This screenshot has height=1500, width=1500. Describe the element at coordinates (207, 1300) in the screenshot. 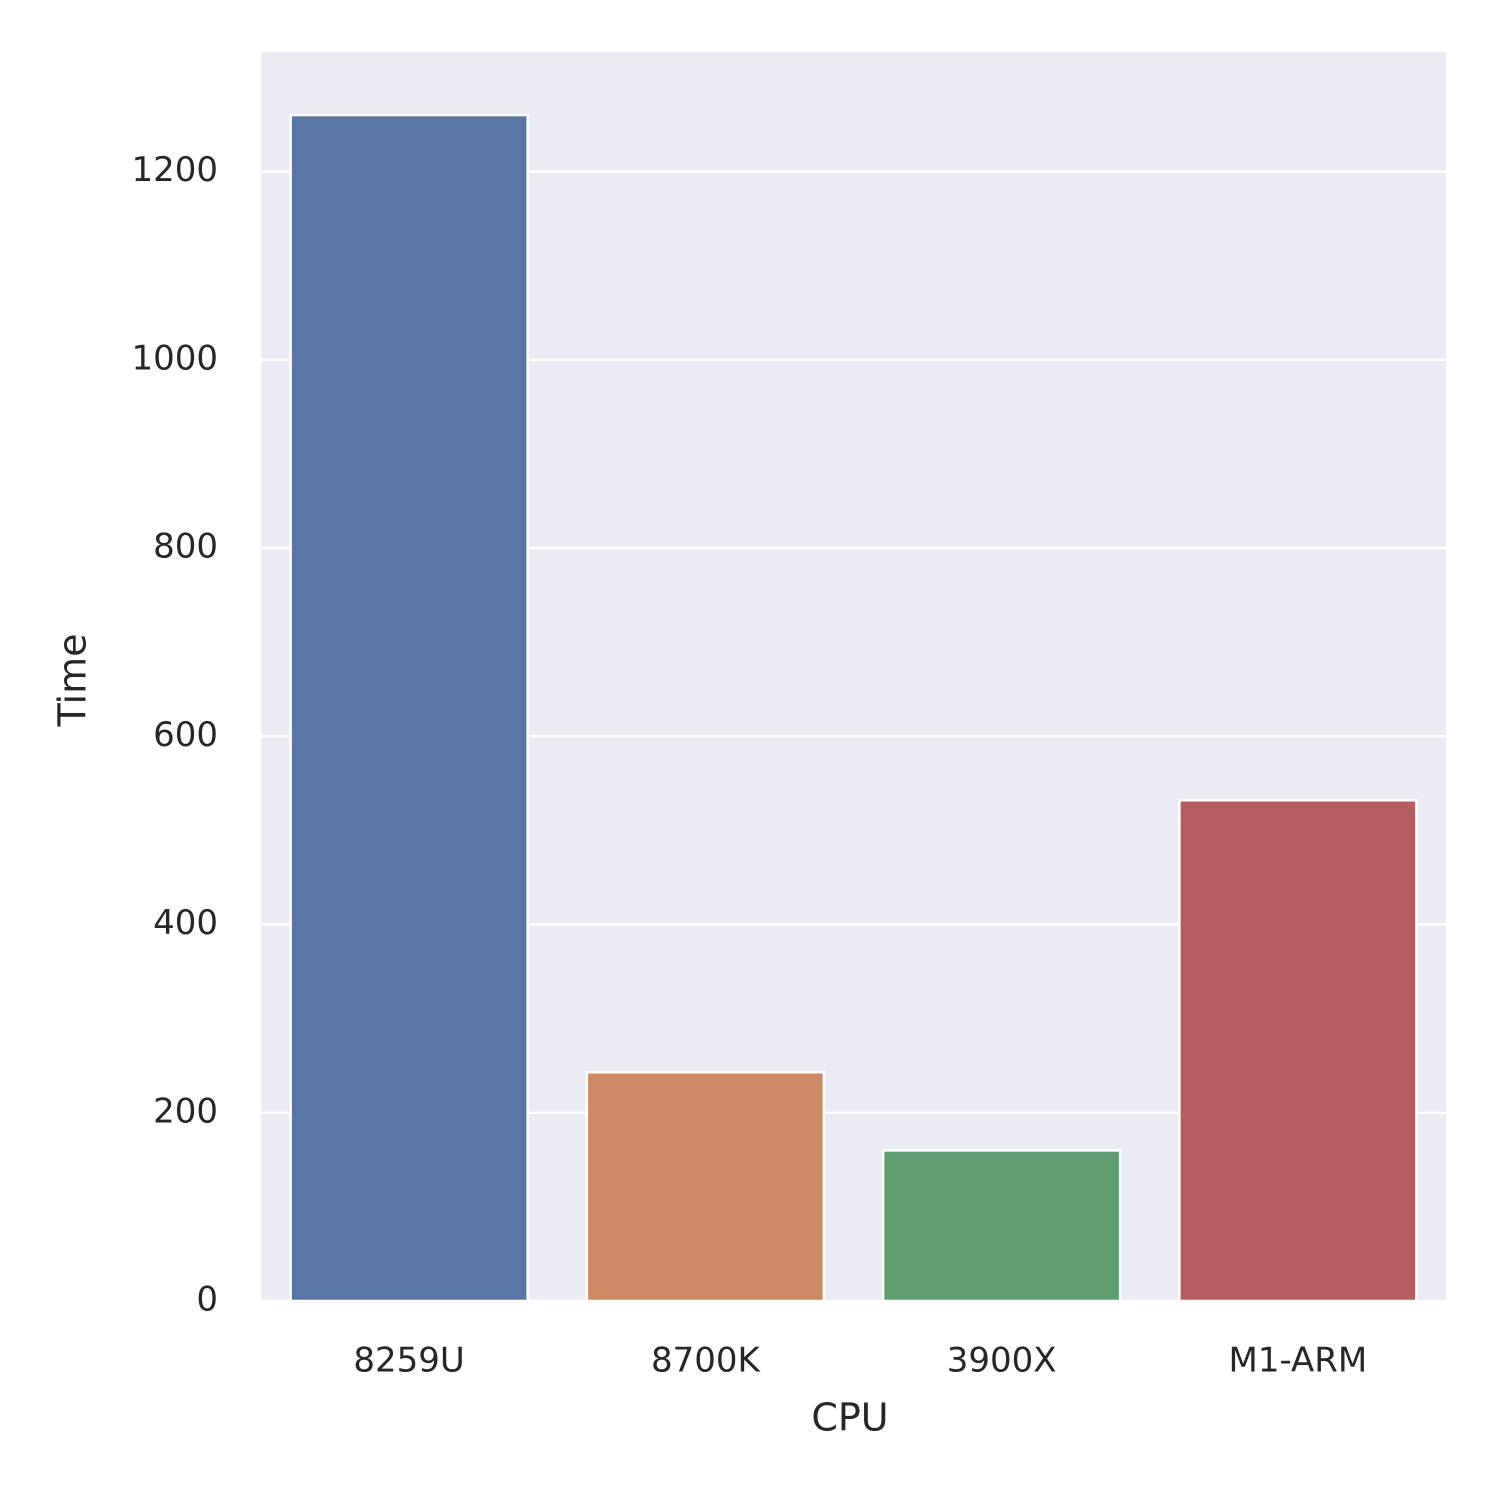

I see `y-tick-label: 0` at that location.